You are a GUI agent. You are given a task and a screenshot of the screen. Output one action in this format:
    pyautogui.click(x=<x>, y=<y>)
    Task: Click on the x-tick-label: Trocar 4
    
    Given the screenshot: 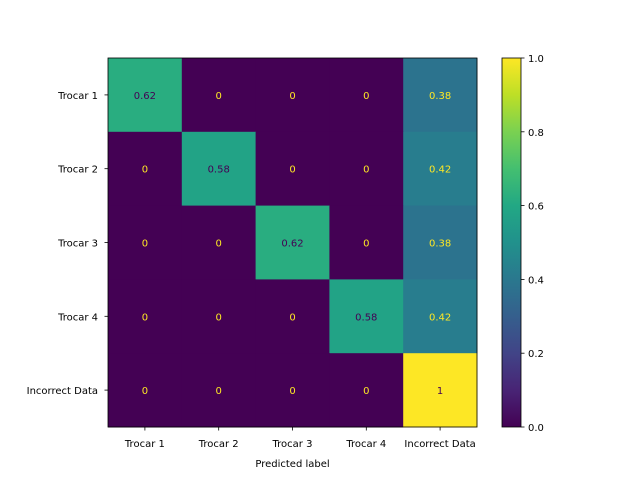 What is the action you would take?
    pyautogui.click(x=365, y=444)
    